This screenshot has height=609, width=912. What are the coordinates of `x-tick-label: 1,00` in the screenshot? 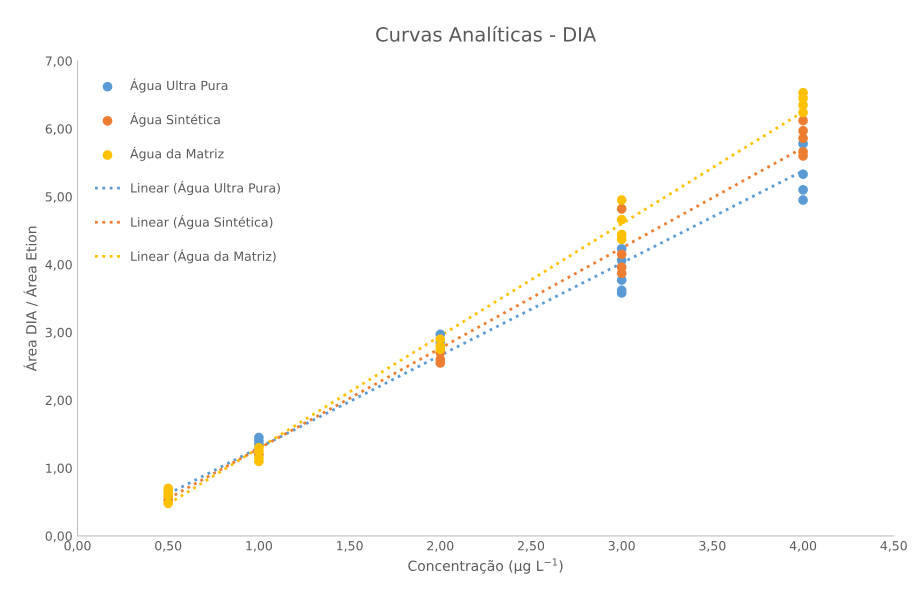 It's located at (259, 546).